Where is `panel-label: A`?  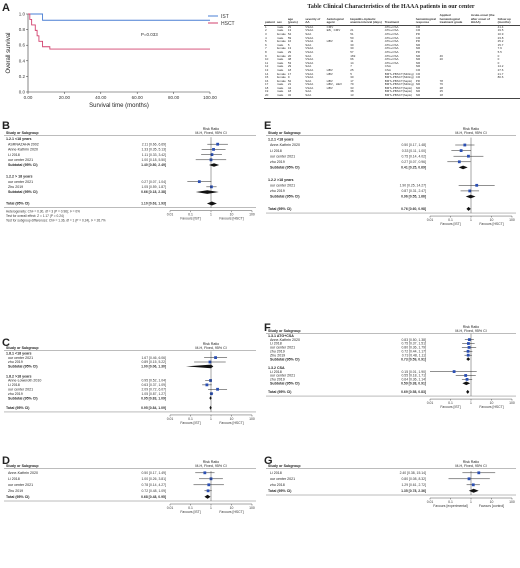 panel-label: A is located at coordinates (6, 8).